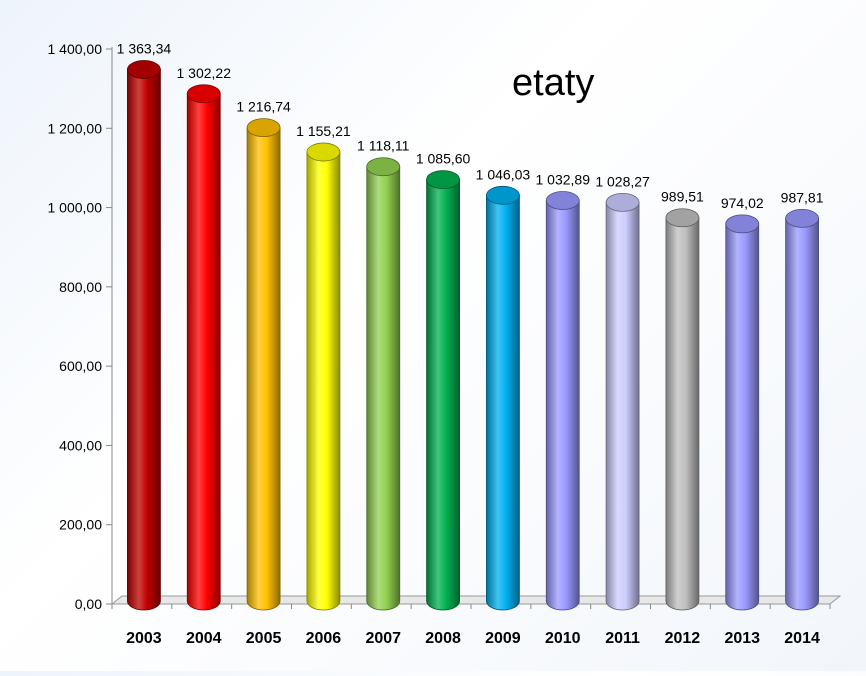  I want to click on value-label: 1 028,27, so click(622, 181).